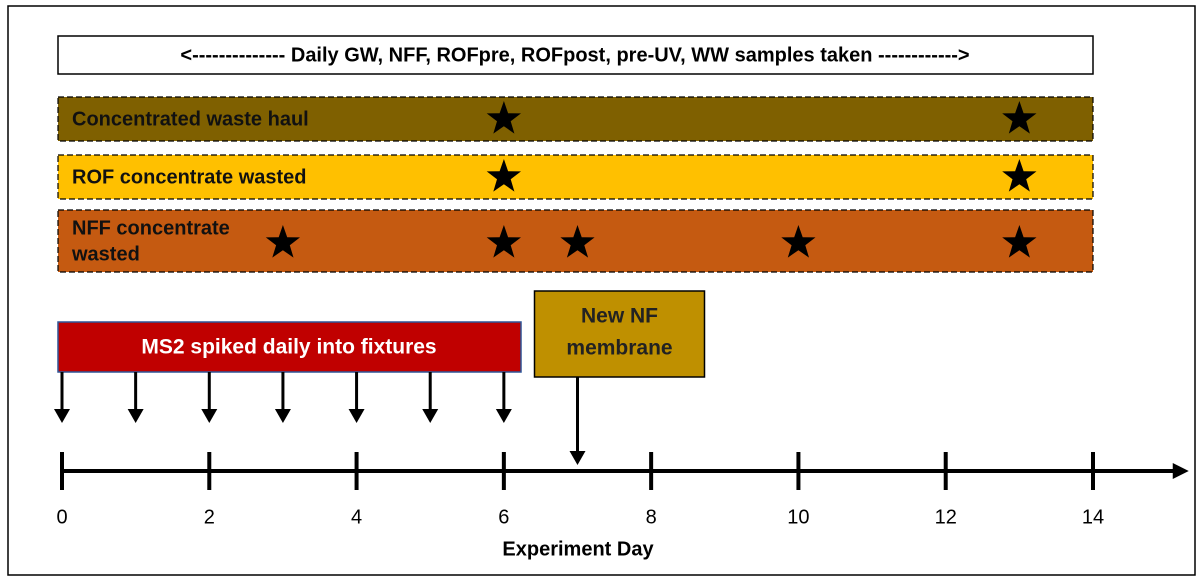 This screenshot has height=587, width=1203. I want to click on tick-label: 12, so click(946, 517).